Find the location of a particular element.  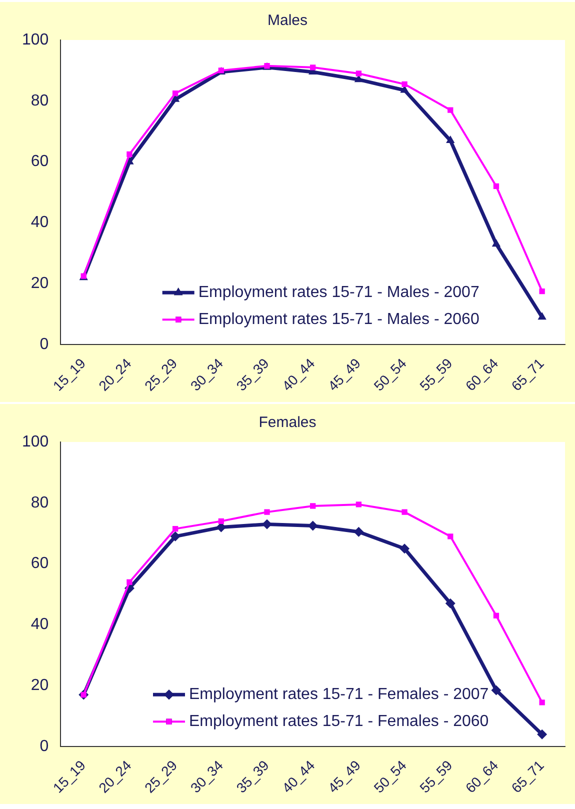

legend-label: Employment rates 15-71 - Females - 2060 is located at coordinates (339, 721).